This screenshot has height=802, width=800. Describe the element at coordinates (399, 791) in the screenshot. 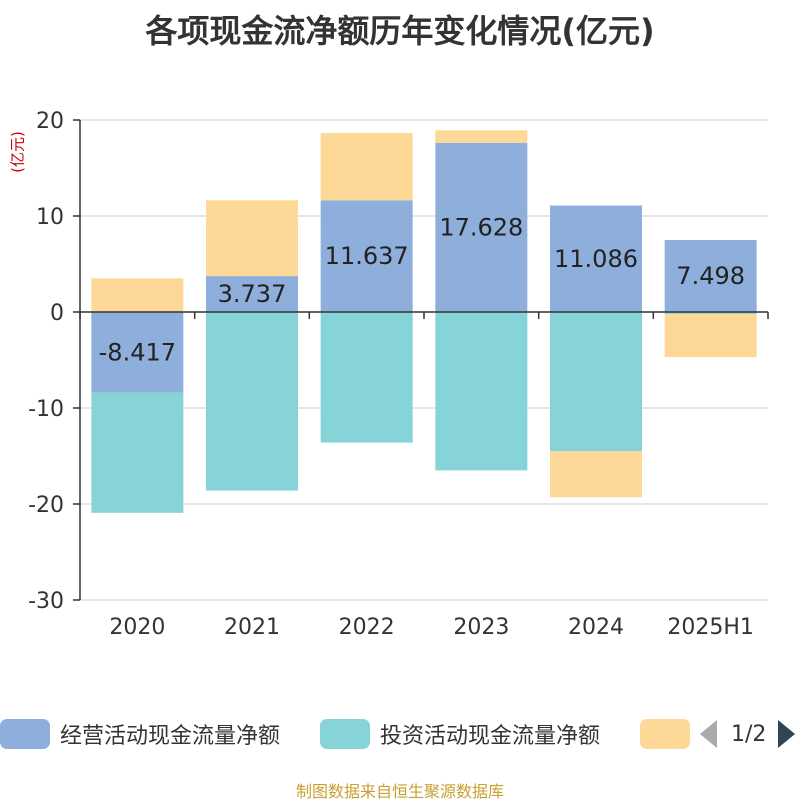

I see `data-source-note: 制图数据来自恒生聚源数据库` at that location.